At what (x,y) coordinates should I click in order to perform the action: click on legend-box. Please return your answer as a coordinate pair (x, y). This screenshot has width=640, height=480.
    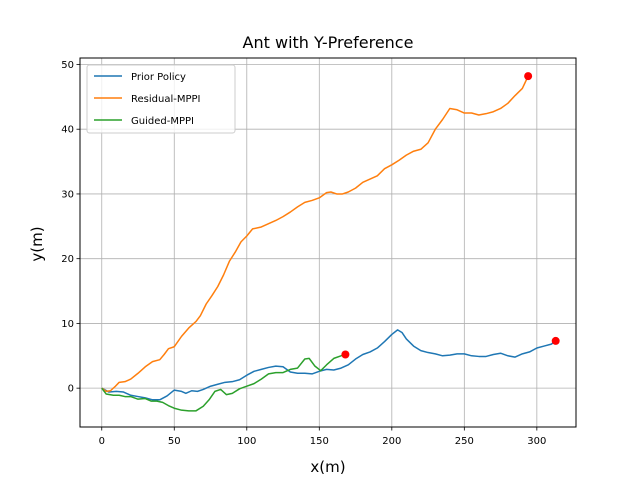
    Looking at the image, I should click on (161, 99).